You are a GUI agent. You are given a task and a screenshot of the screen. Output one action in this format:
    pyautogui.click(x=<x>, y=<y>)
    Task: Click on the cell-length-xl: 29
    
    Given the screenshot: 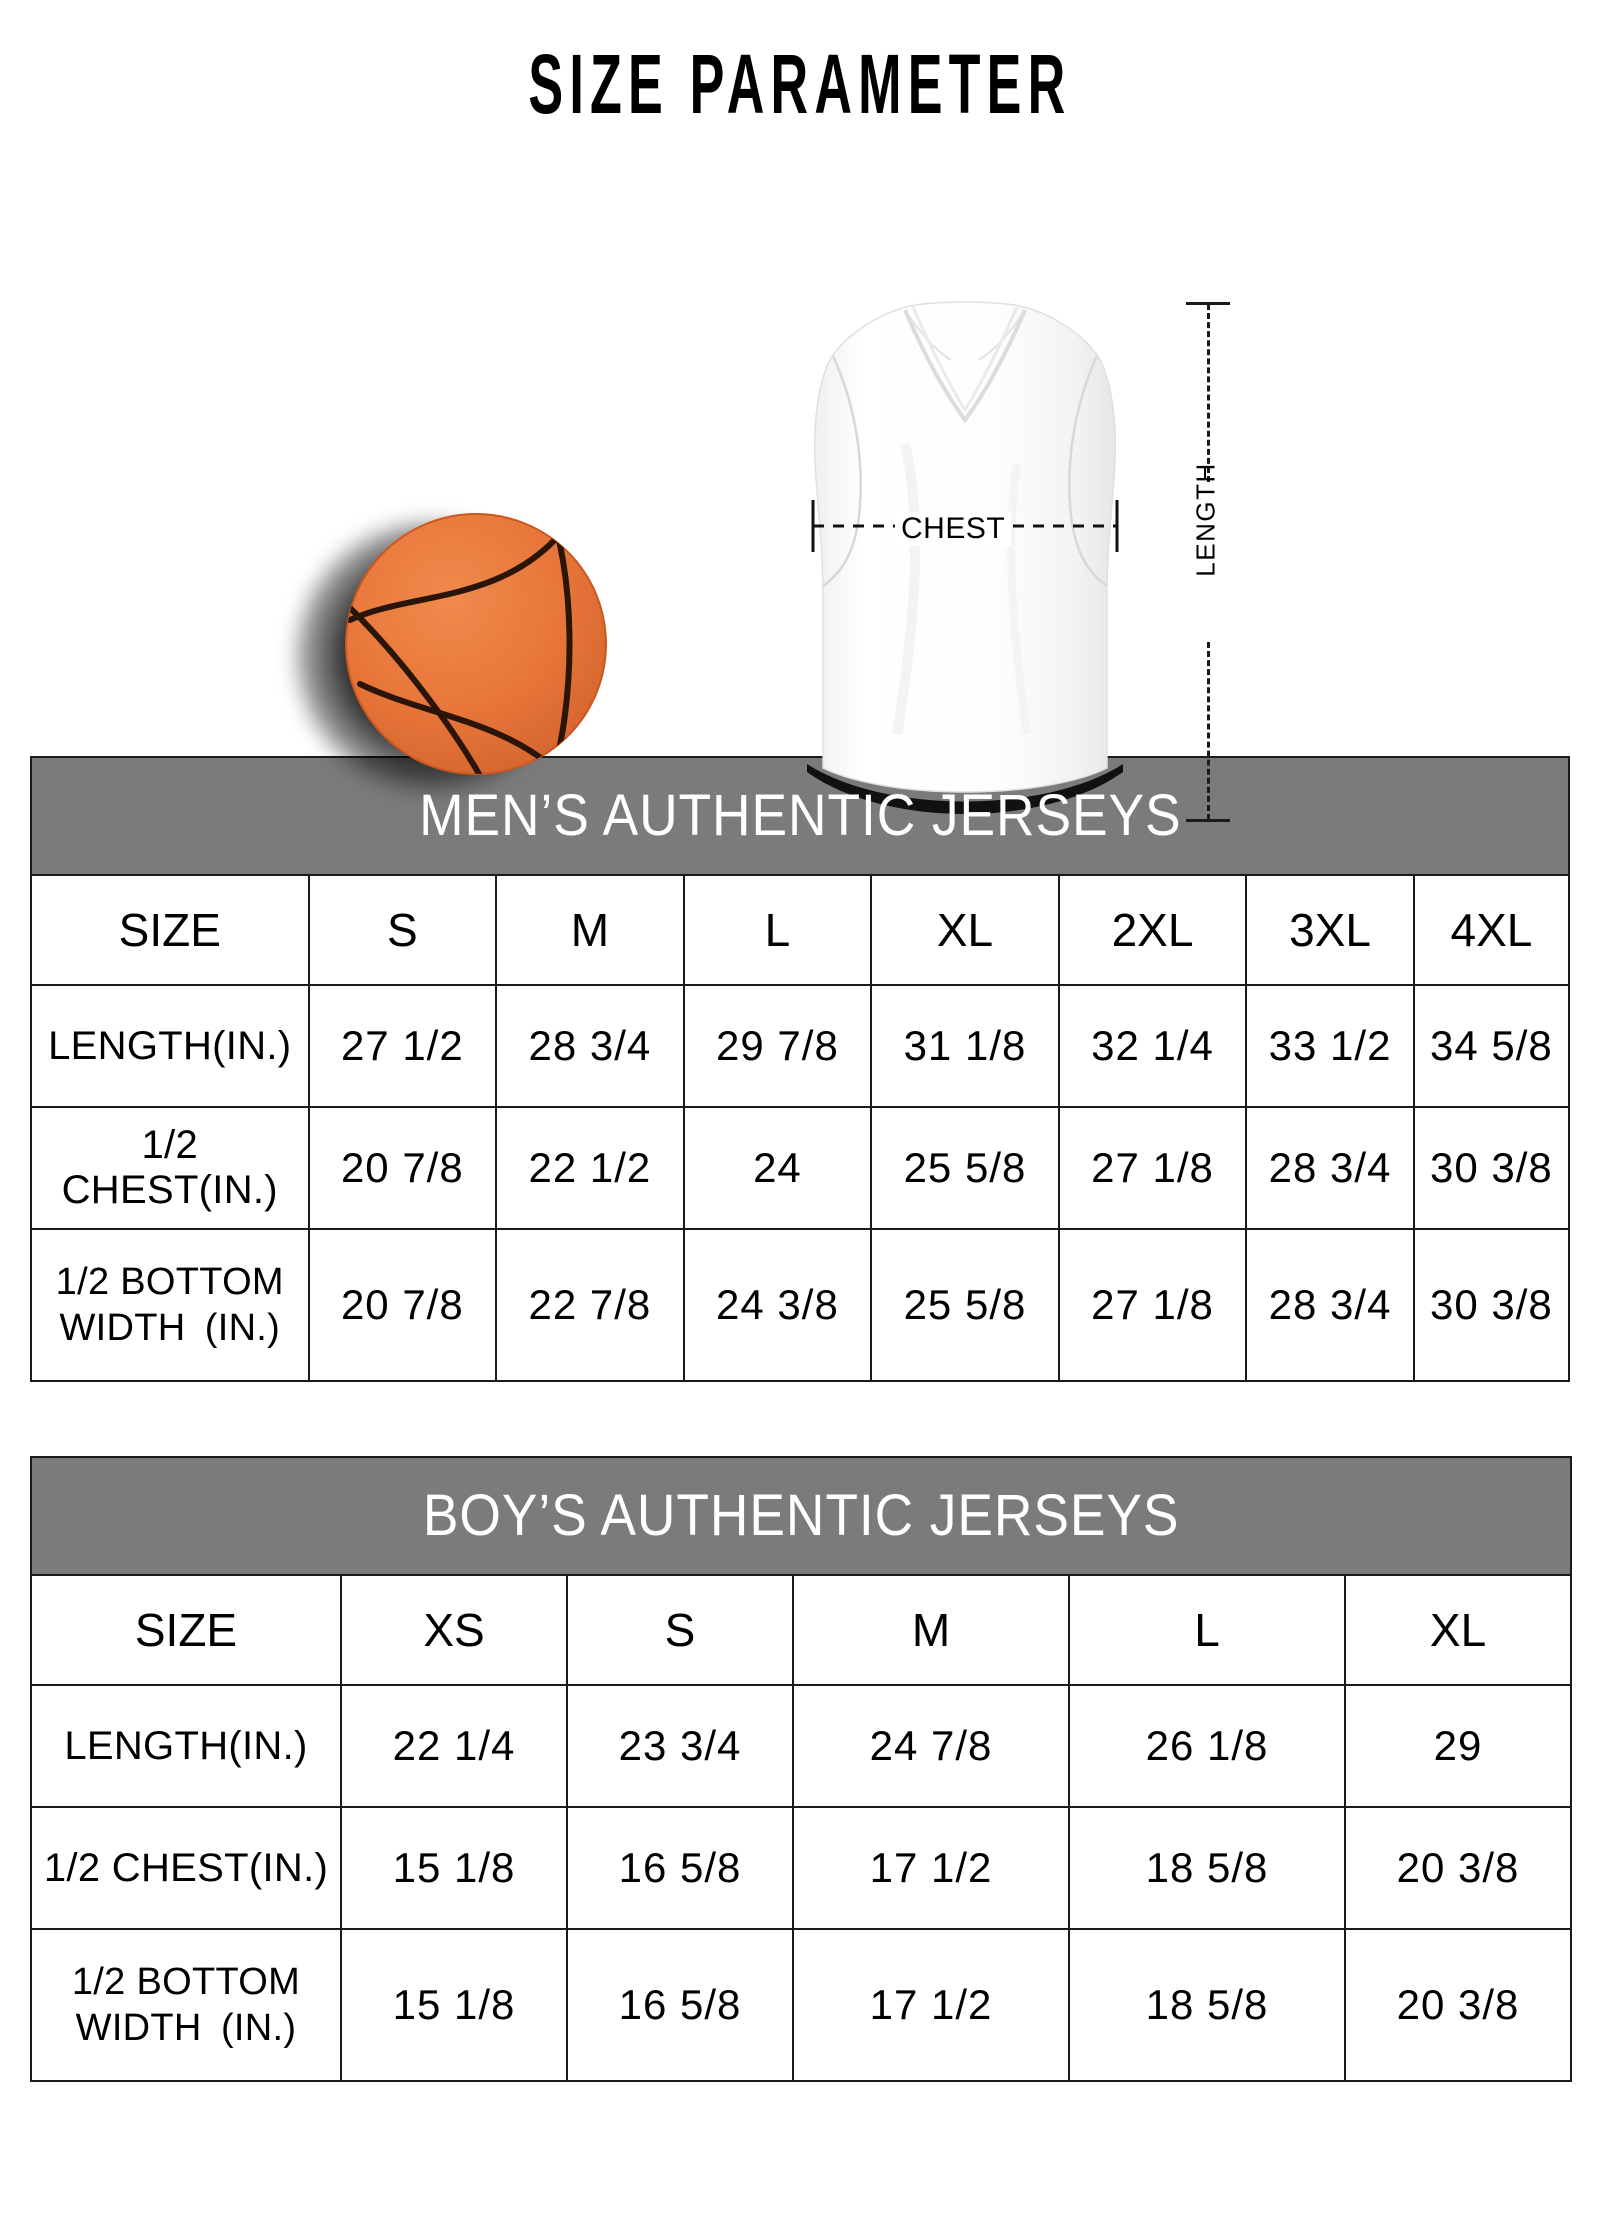 What is the action you would take?
    pyautogui.click(x=1458, y=1746)
    